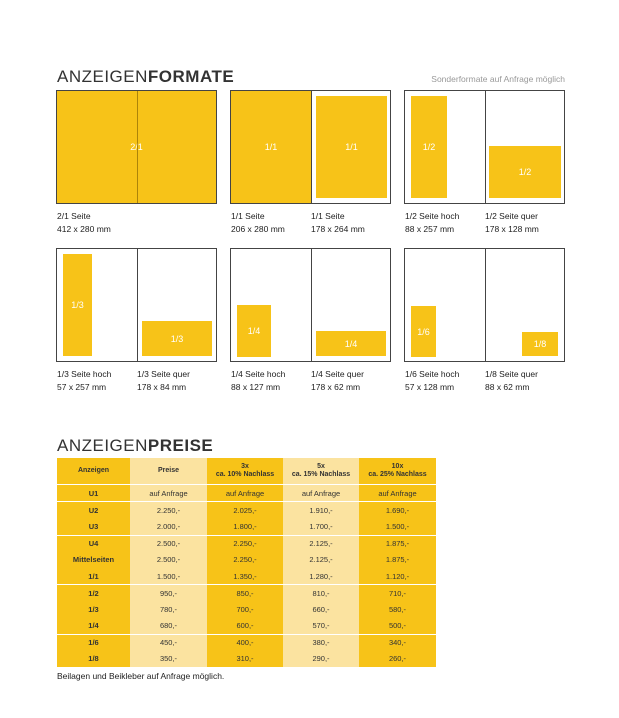  I want to click on caption-1-4-quer: 1/4 Seite quer 178 x 62 mm, so click(337, 380).